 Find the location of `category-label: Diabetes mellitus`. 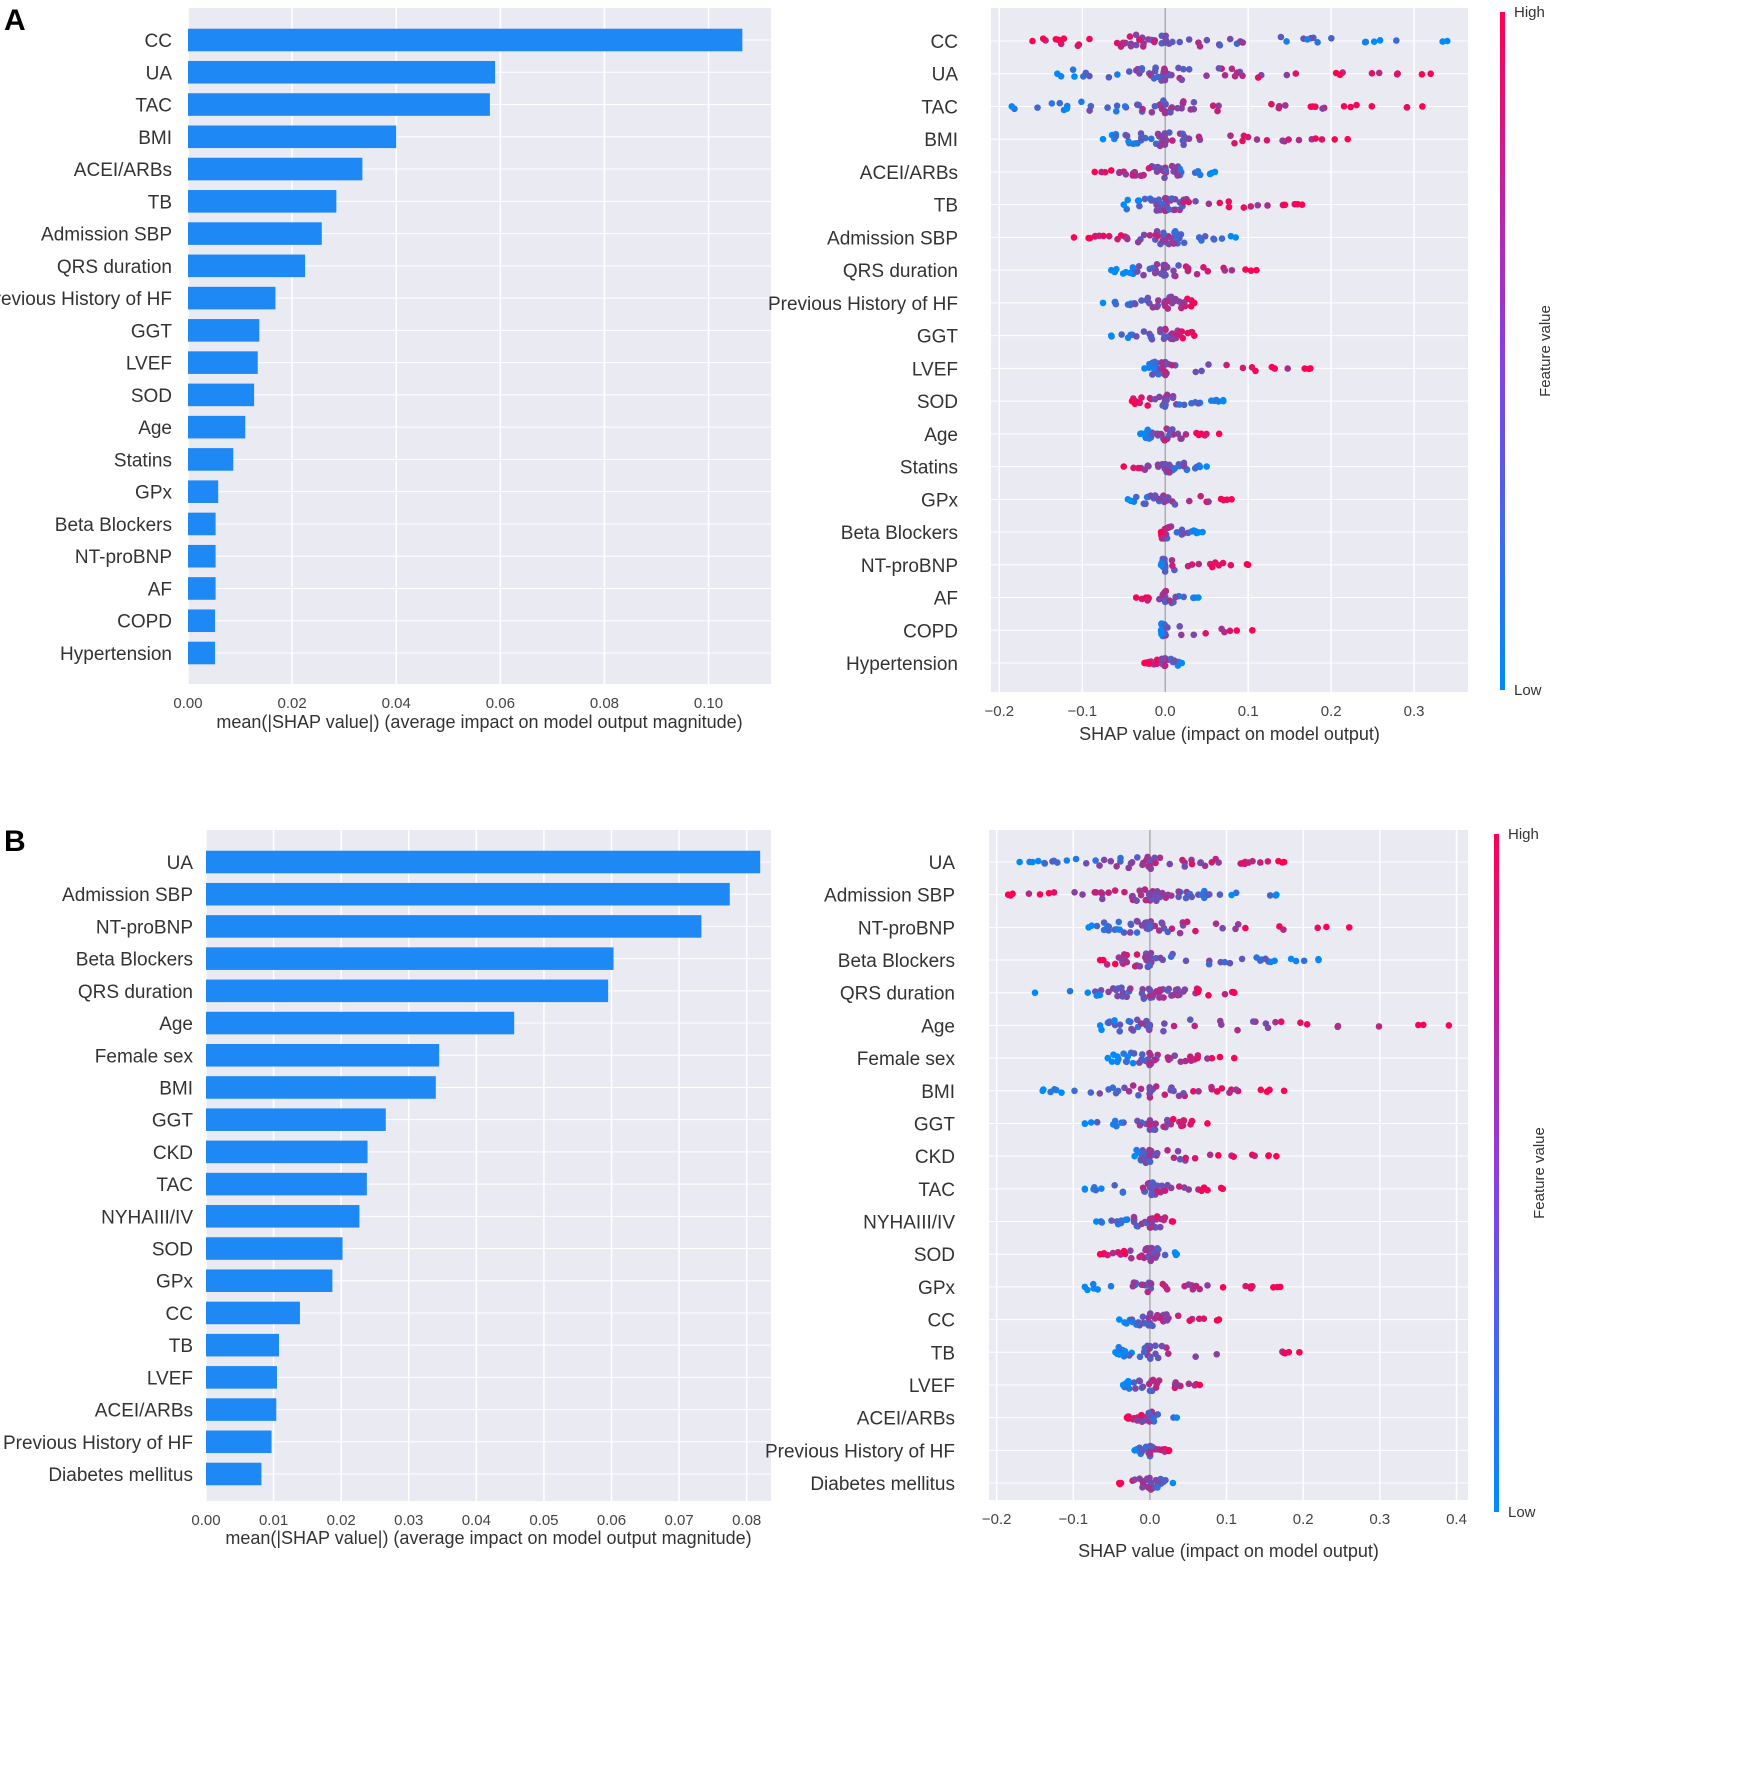

category-label: Diabetes mellitus is located at coordinates (120, 1475).